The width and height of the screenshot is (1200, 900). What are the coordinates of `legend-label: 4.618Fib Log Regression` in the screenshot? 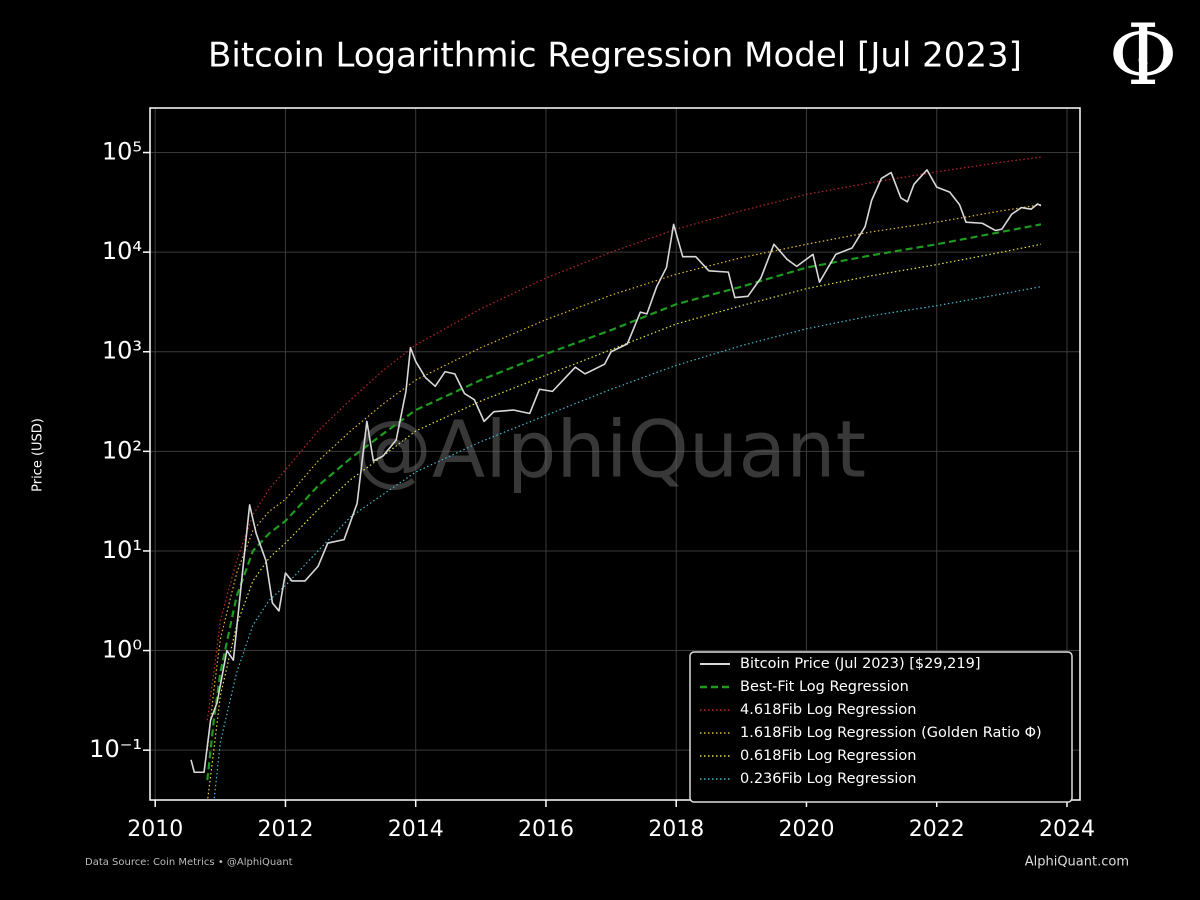 It's located at (828, 710).